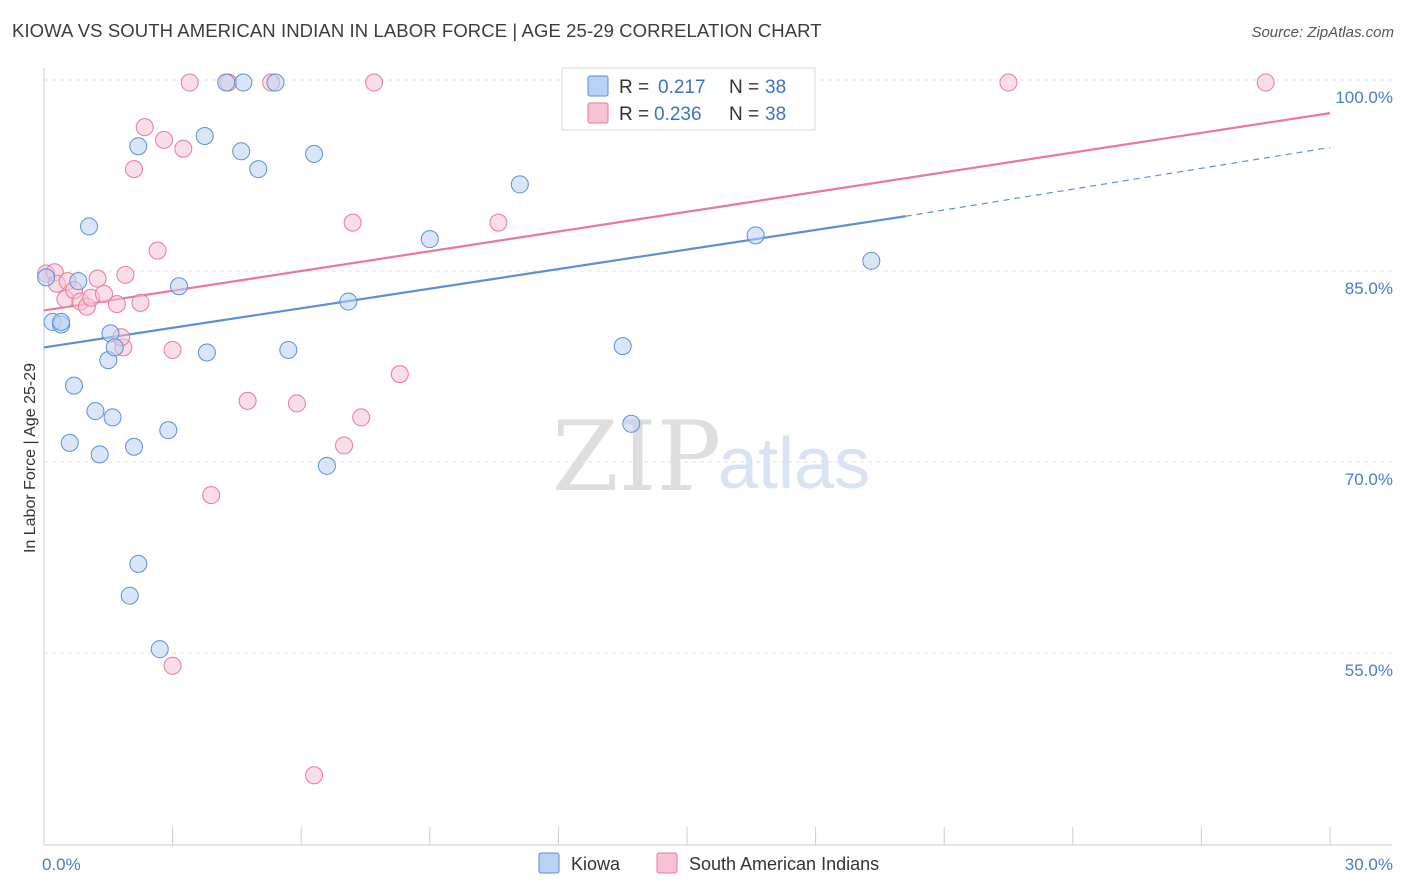  What do you see at coordinates (1369, 288) in the screenshot?
I see `y-tick-label-1: 85.0%` at bounding box center [1369, 288].